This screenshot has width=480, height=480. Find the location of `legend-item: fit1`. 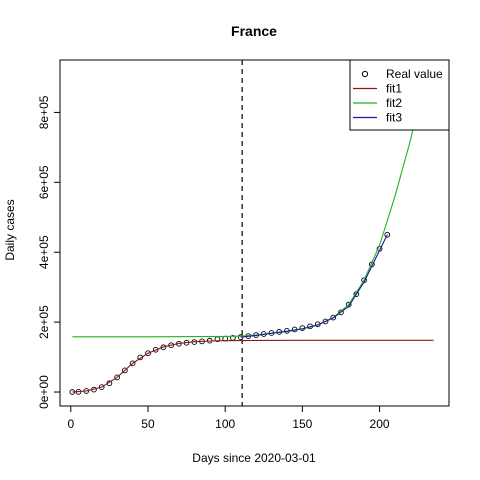

legend-item: fit1 is located at coordinates (377, 89).